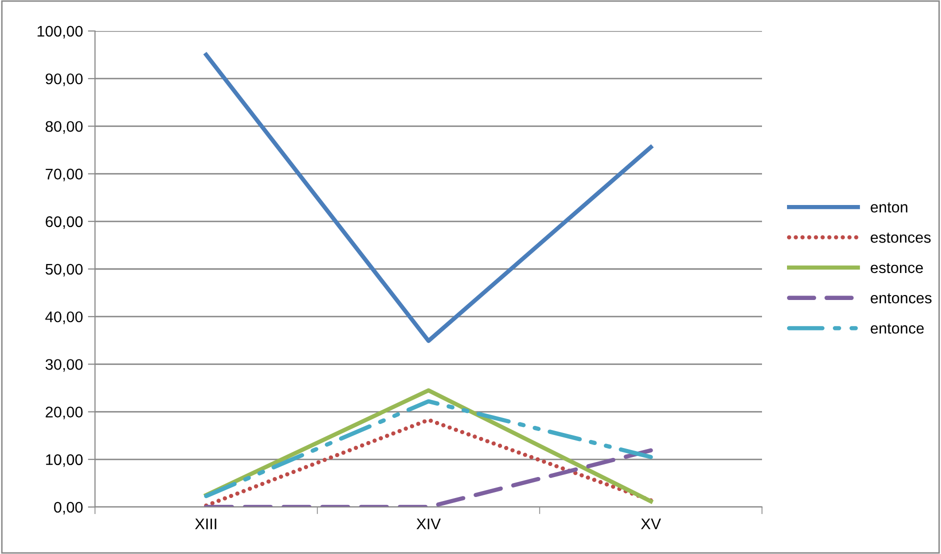 The width and height of the screenshot is (941, 554). What do you see at coordinates (64, 270) in the screenshot?
I see `y-tick-label: 50,00` at bounding box center [64, 270].